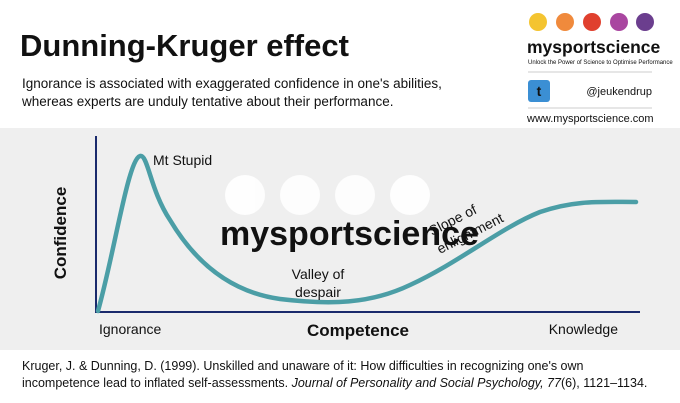 This screenshot has height=403, width=680. Describe the element at coordinates (619, 92) in the screenshot. I see `twitter-handle: @jeukendrup` at that location.